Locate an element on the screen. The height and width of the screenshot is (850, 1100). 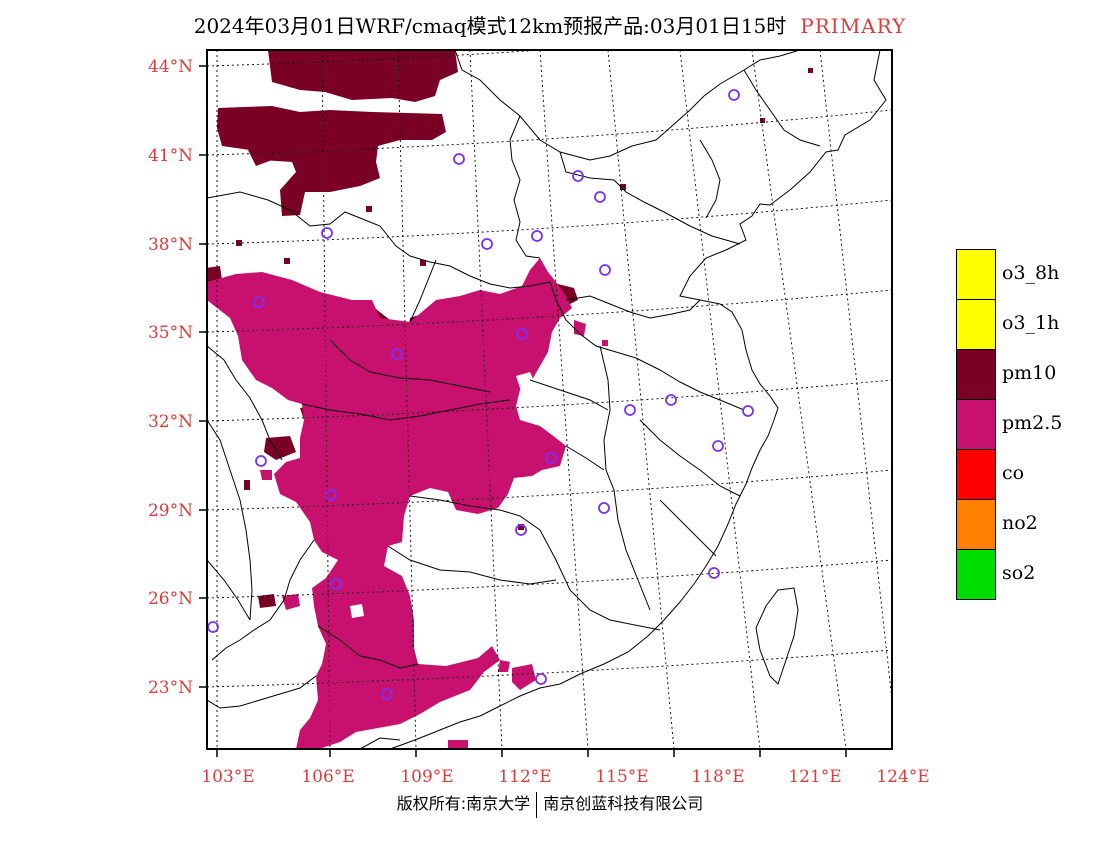
legend-label: pm2.5 is located at coordinates (1032, 423).